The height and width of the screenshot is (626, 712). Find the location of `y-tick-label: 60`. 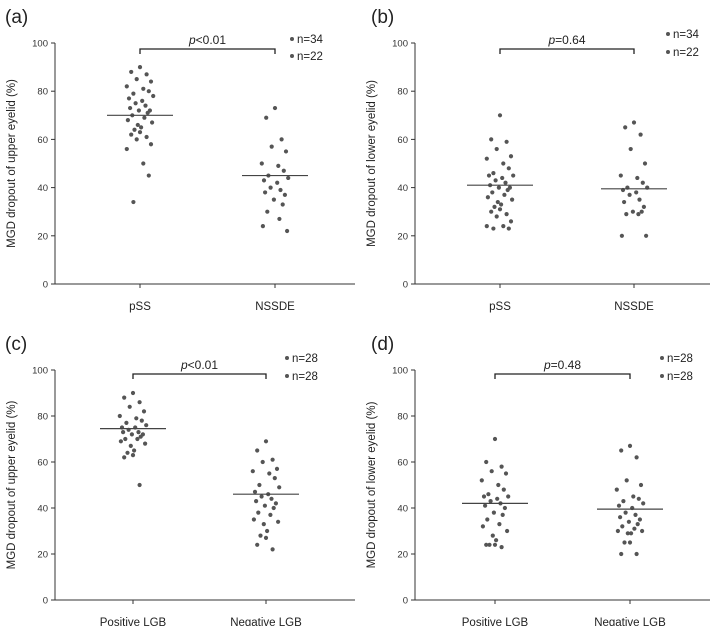

y-tick-label: 60 is located at coordinates (42, 140).